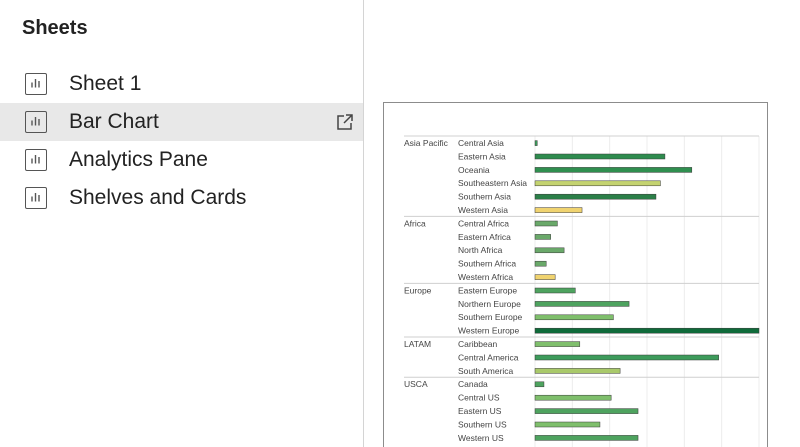 Image resolution: width=800 pixels, height=447 pixels. I want to click on group-label: USCA, so click(416, 384).